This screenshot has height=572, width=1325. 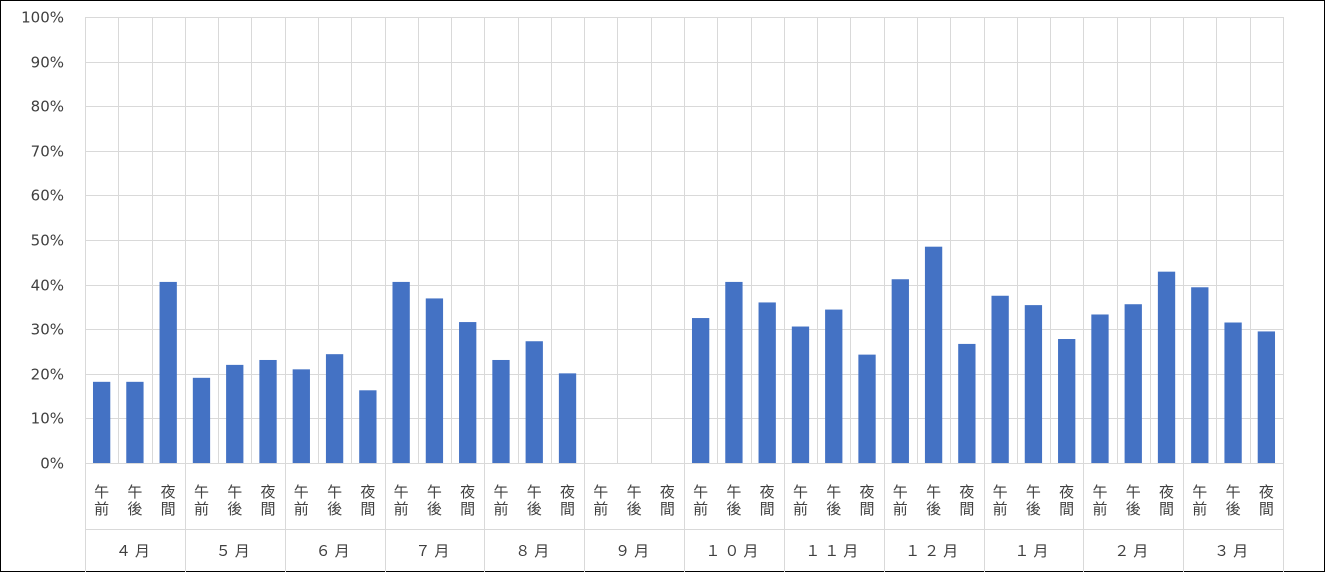 What do you see at coordinates (634, 551) in the screenshot?
I see `group-label: ９月` at bounding box center [634, 551].